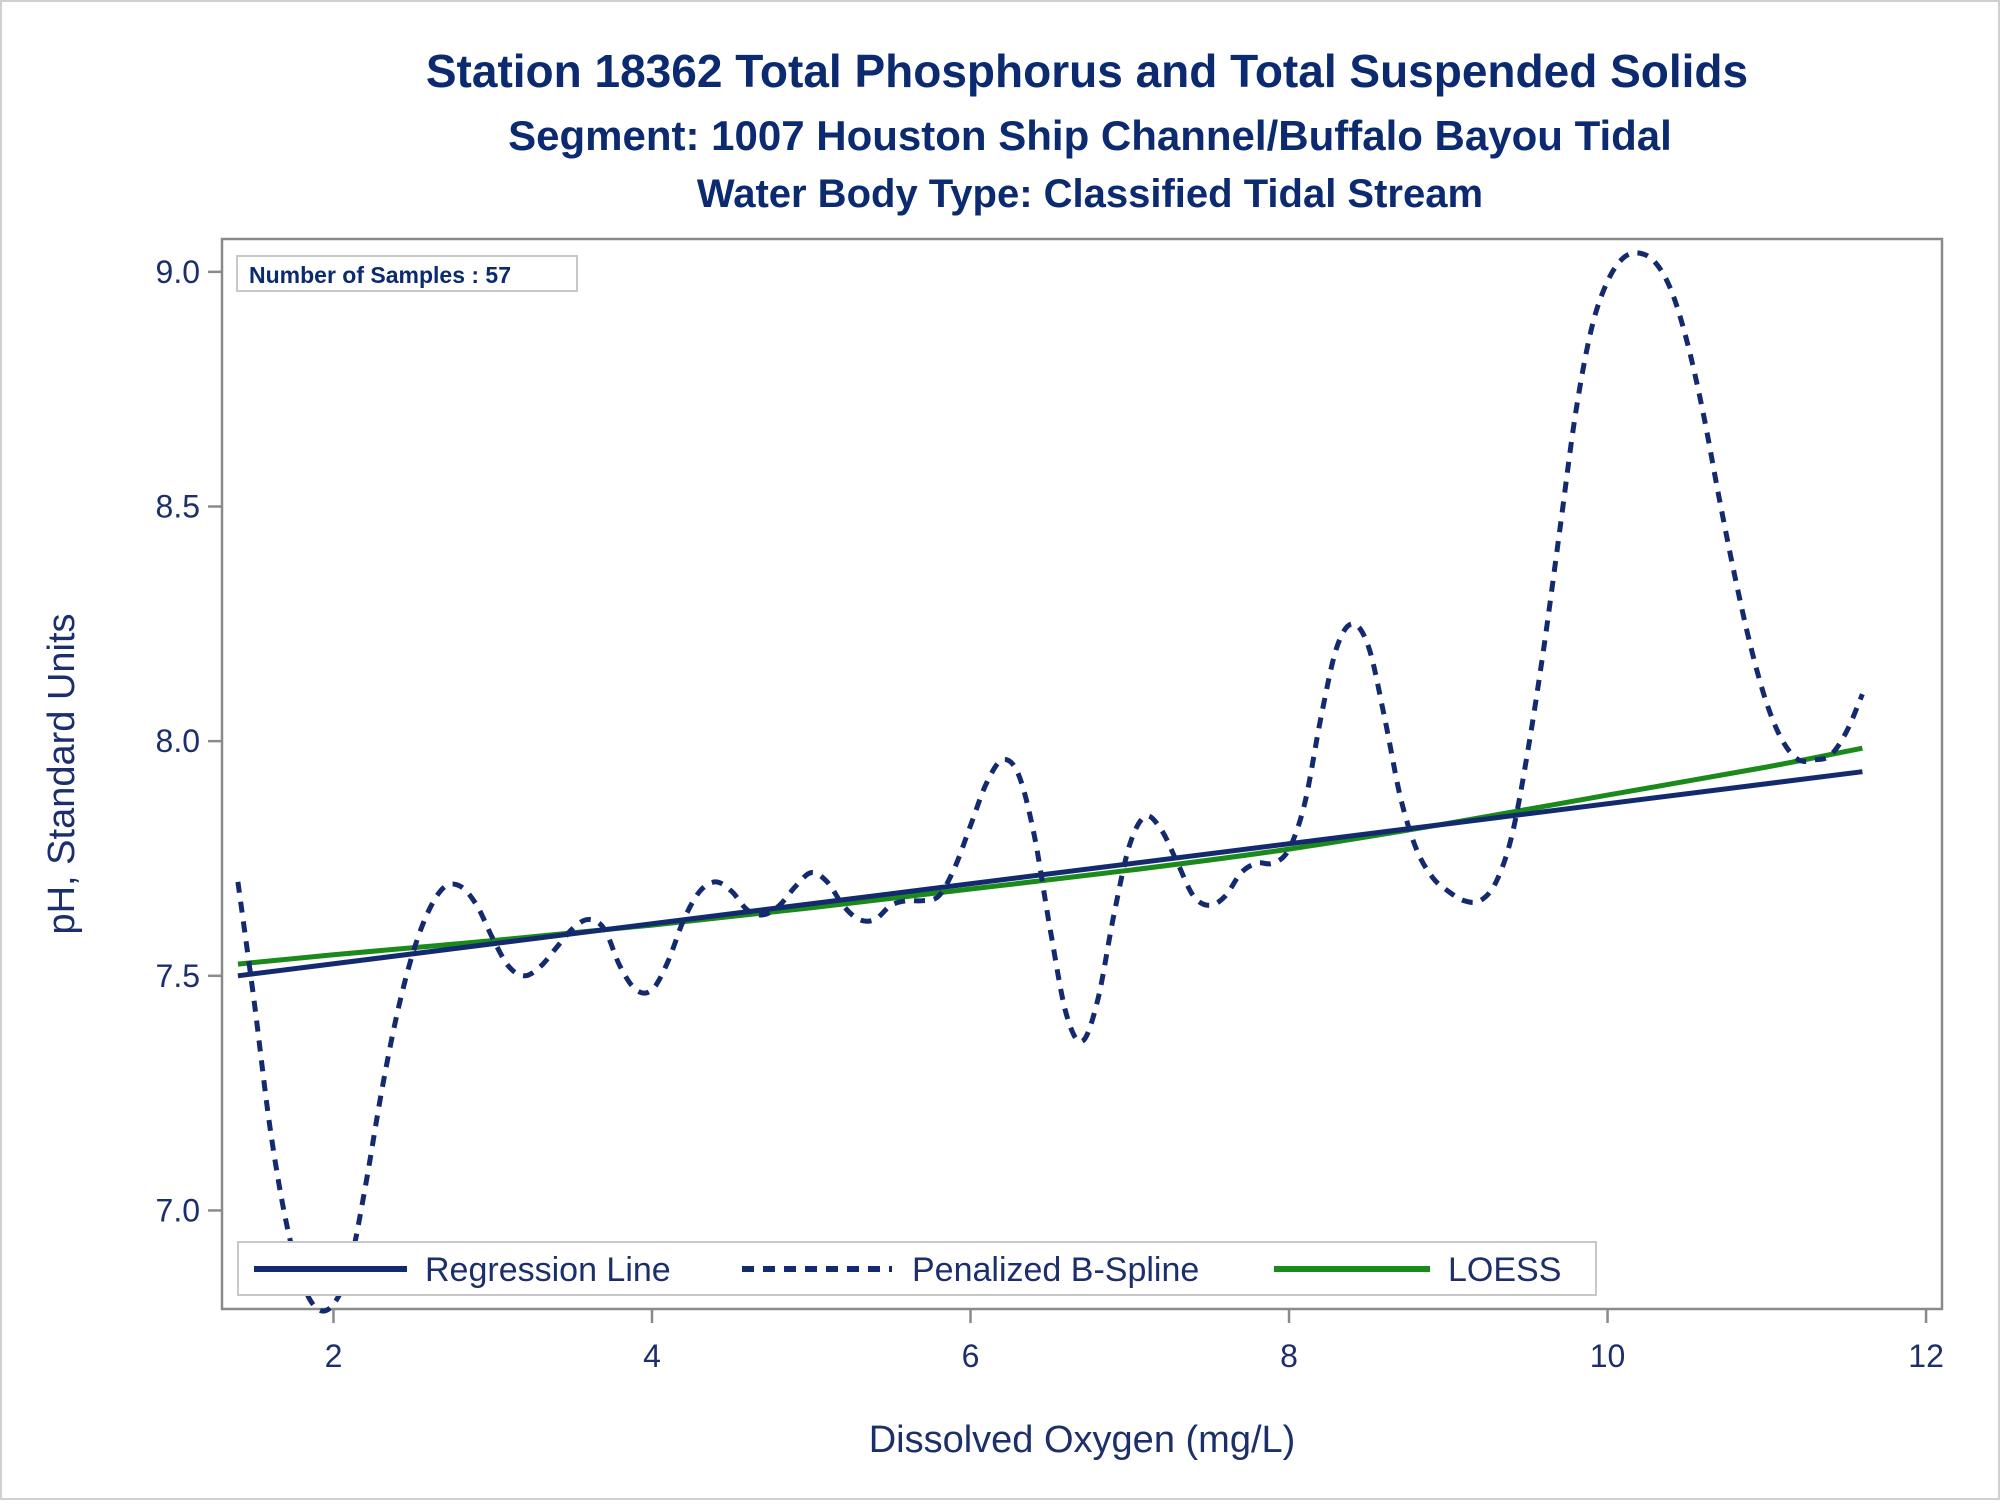 The width and height of the screenshot is (2000, 1503). What do you see at coordinates (1090, 194) in the screenshot?
I see `chart-subtitle-waterbody: Water Body Type: Classified Tidal Stream` at bounding box center [1090, 194].